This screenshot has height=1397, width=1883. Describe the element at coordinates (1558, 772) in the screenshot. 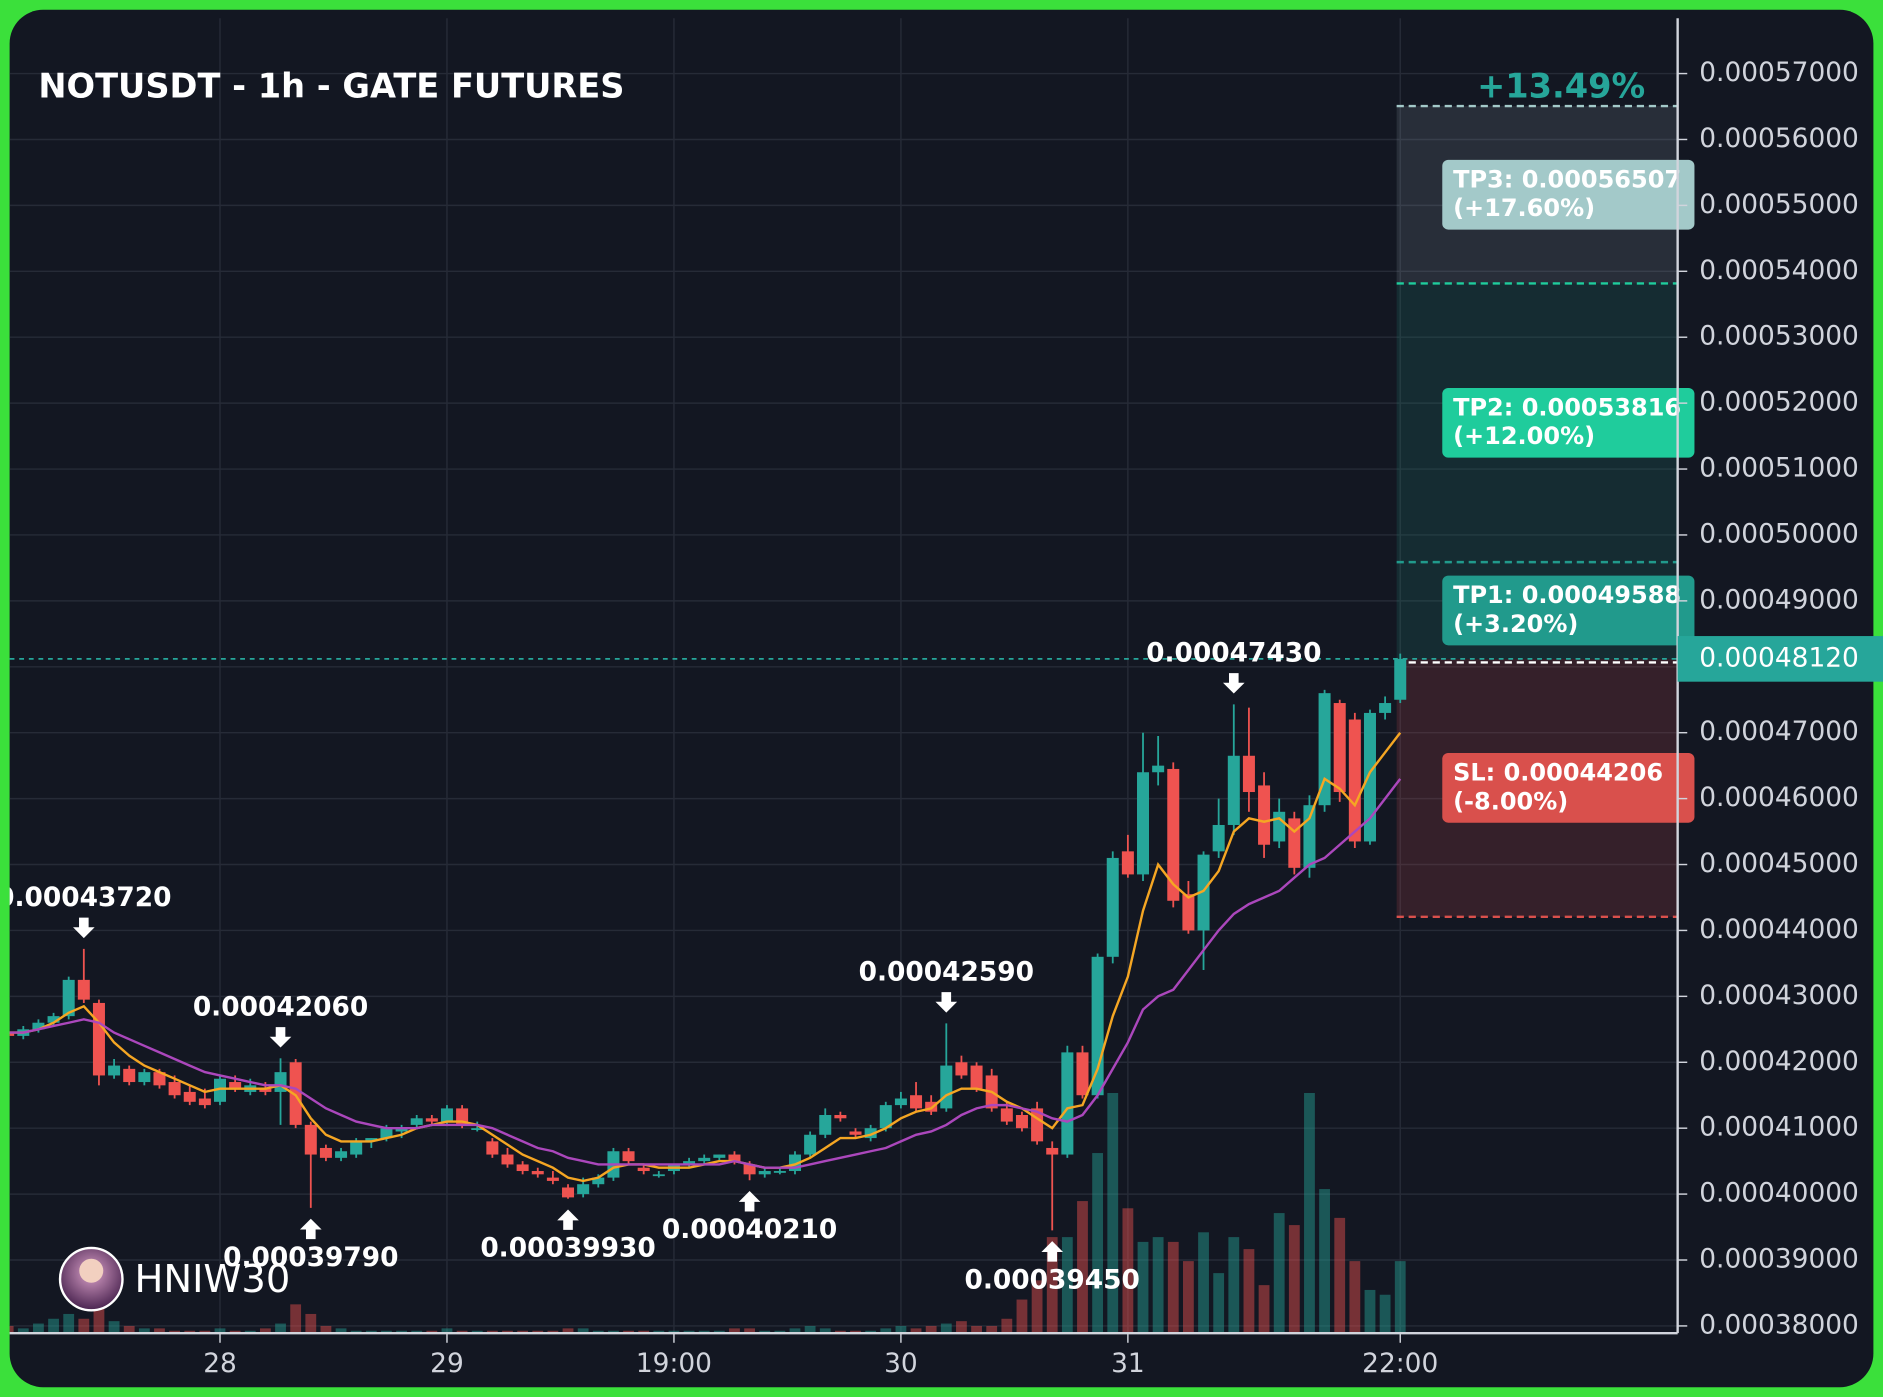

I see `target-label: SL: 0.00044206` at that location.